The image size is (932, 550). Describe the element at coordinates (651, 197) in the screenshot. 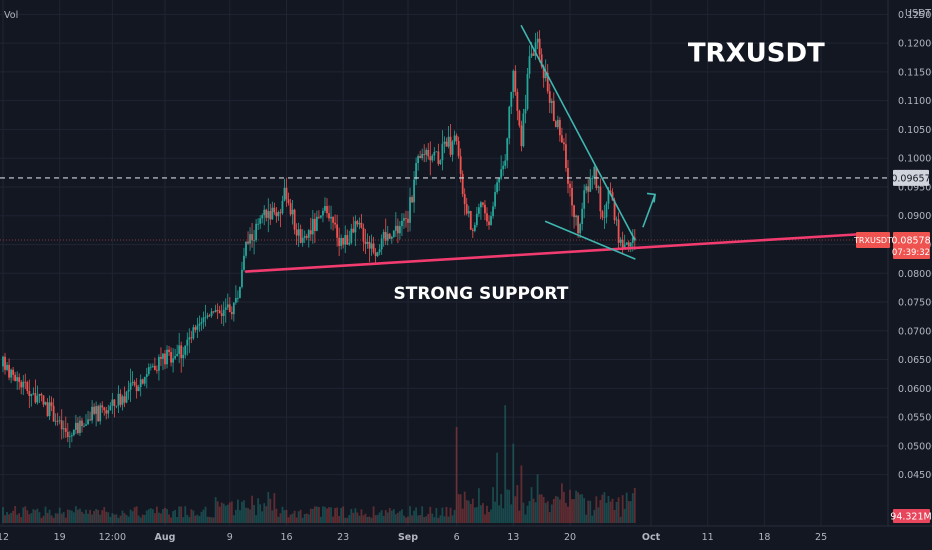

I see `projection-arrow-head` at that location.